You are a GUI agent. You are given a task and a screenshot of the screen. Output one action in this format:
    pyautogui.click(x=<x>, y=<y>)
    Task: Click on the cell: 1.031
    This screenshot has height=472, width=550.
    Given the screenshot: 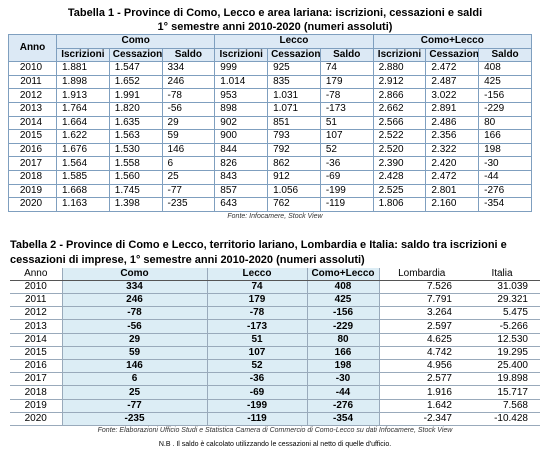 What is the action you would take?
    pyautogui.click(x=294, y=95)
    